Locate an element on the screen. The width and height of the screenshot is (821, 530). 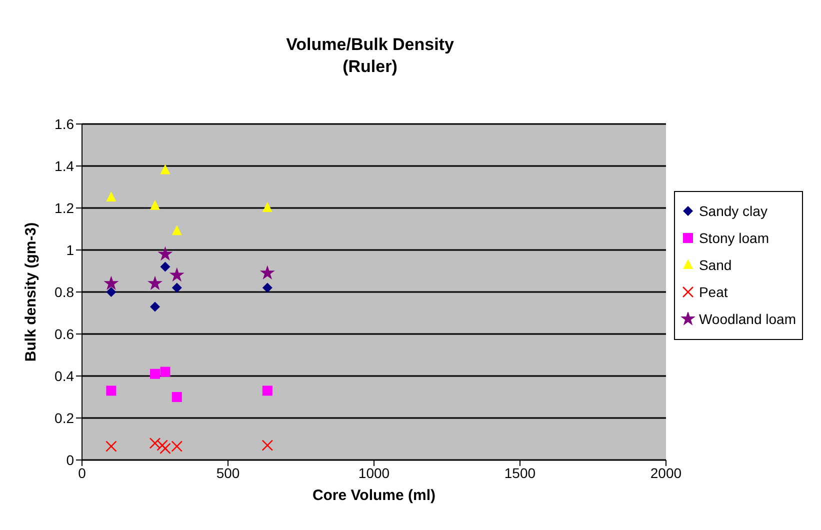
y-tick-label: 0.6 is located at coordinates (64, 334).